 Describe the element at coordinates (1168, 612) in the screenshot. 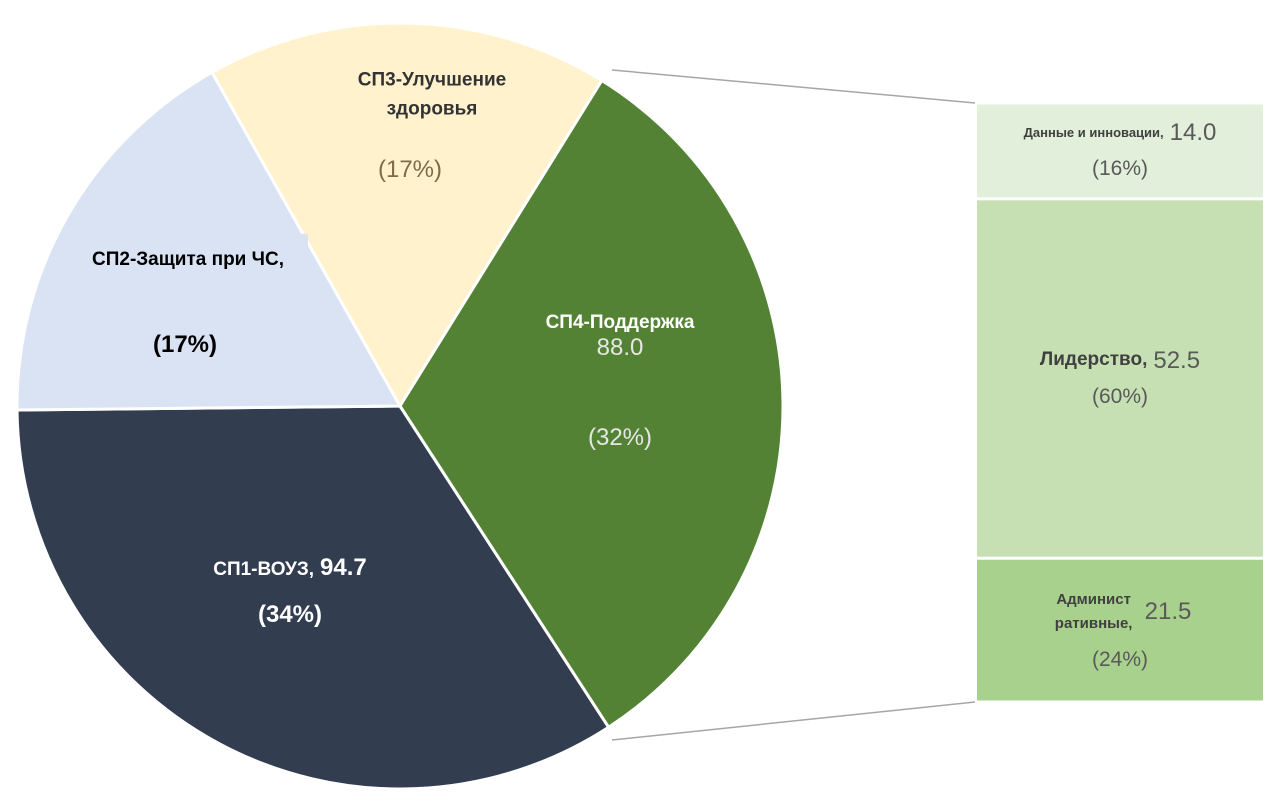

I see `segment-amount: 21.5` at that location.